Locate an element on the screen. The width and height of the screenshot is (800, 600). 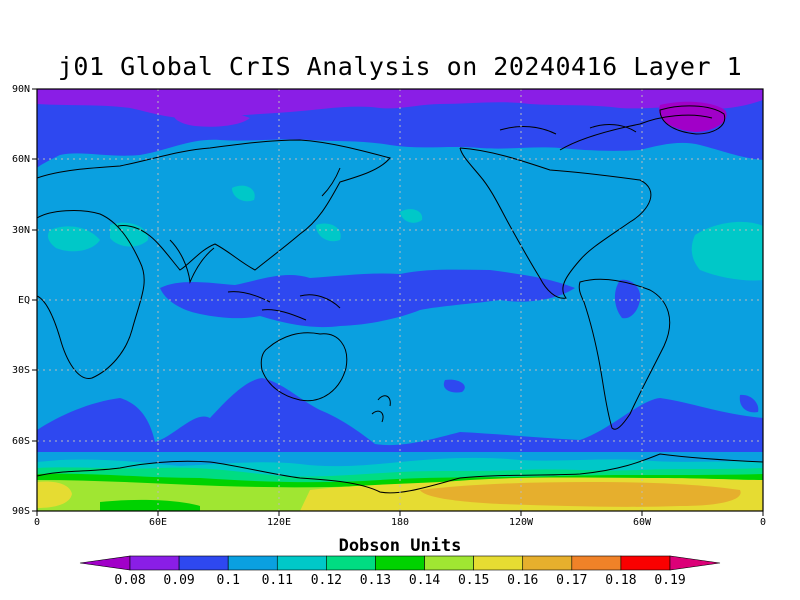
colorbar-label: 0.11 is located at coordinates (277, 580).